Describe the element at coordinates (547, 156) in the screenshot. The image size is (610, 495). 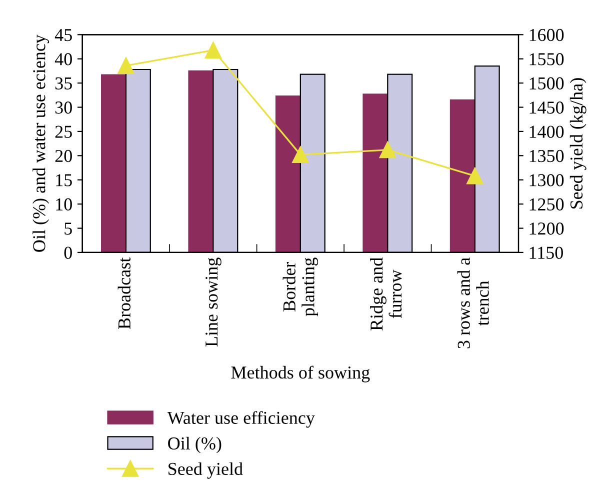
I see `y2-tick-label: 1350` at that location.